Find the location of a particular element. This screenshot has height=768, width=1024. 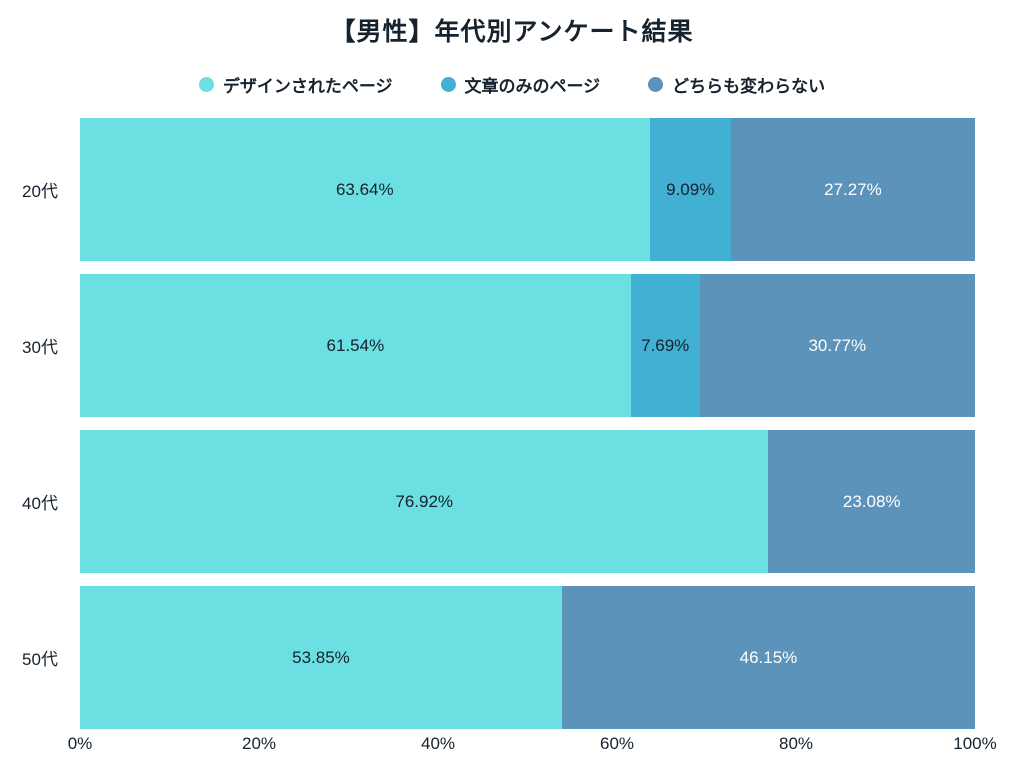

bar-segment: 7.69% is located at coordinates (665, 345).